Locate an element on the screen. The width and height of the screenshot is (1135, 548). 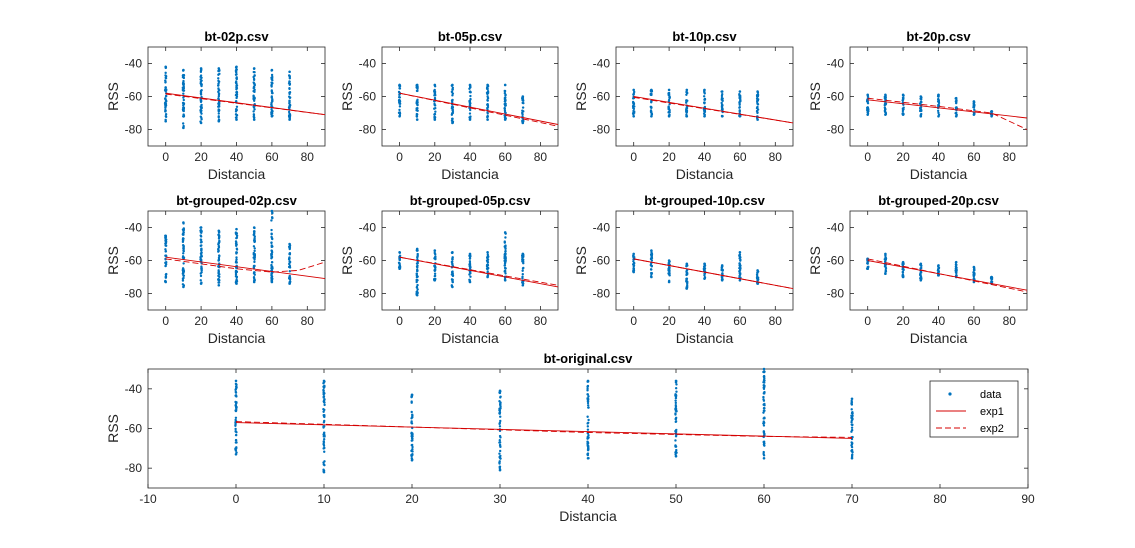
fit-line-exp2 is located at coordinates (947, 113).